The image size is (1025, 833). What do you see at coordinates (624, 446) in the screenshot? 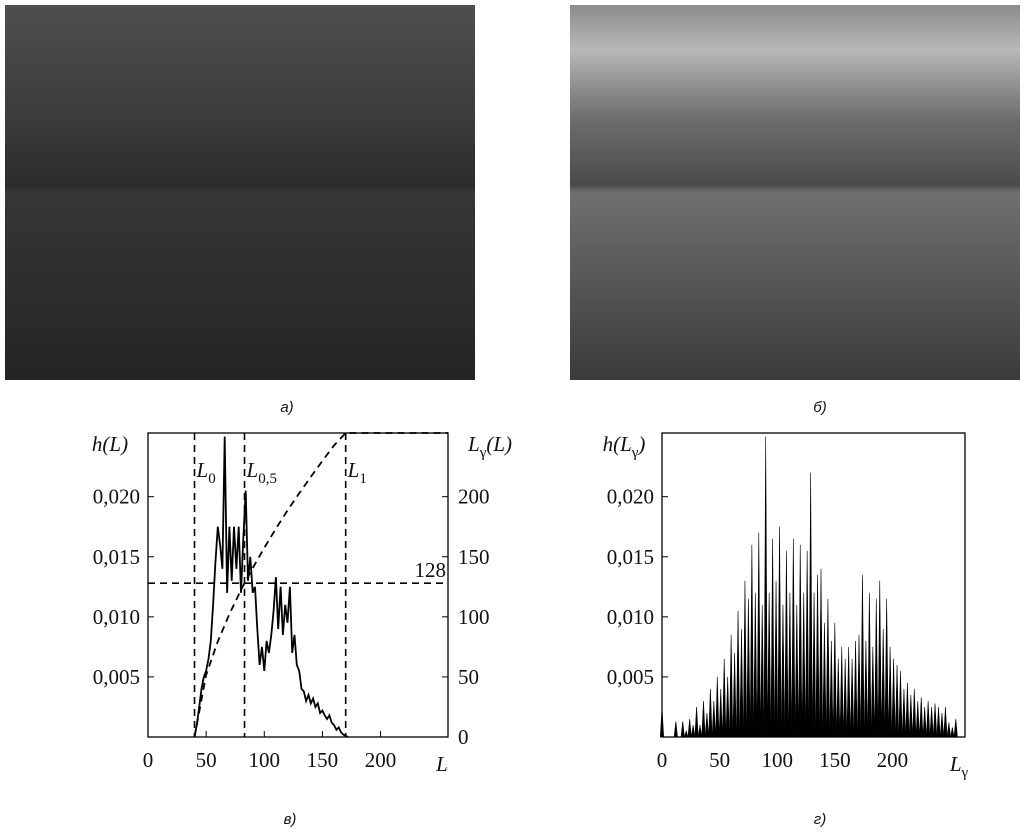
I see `y-axis-label: h(Lγ)` at bounding box center [624, 446].